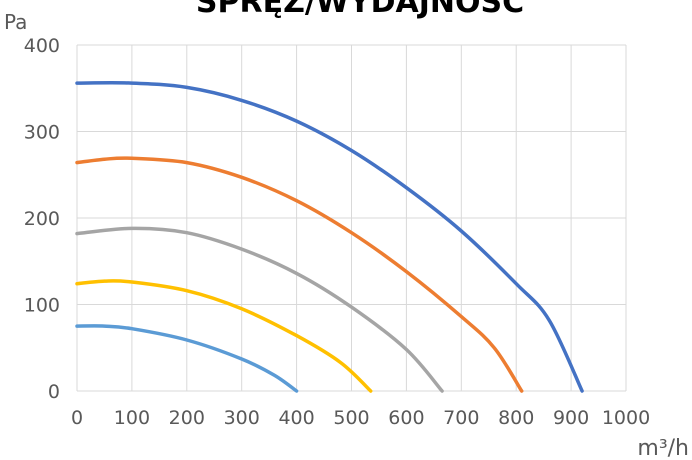  What do you see at coordinates (187, 418) in the screenshot?
I see `x-tick-label: 200` at bounding box center [187, 418].